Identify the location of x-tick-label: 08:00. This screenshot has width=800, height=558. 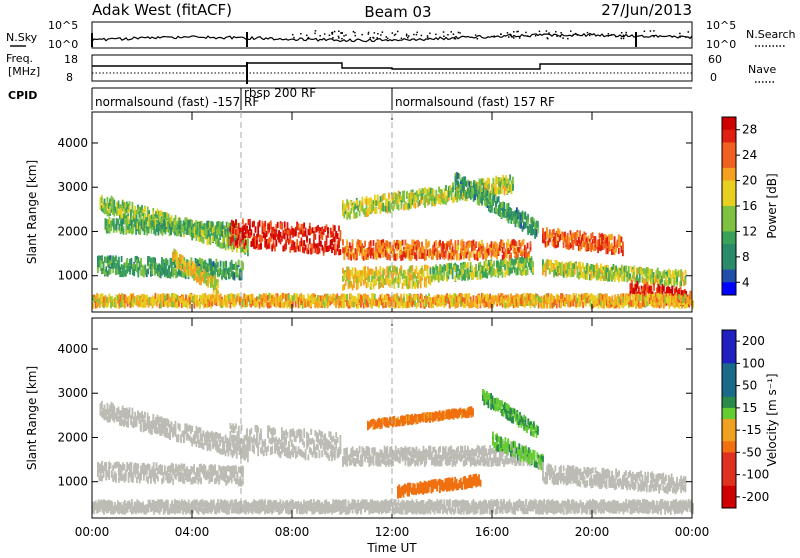
(292, 532).